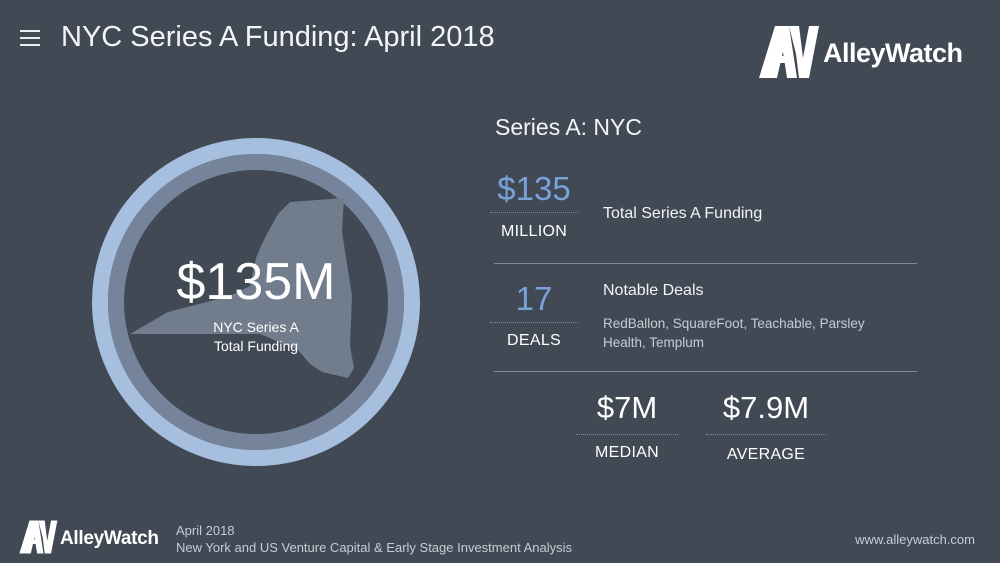  Describe the element at coordinates (278, 37) in the screenshot. I see `page-title: NYC Series A Funding: April 2018` at that location.